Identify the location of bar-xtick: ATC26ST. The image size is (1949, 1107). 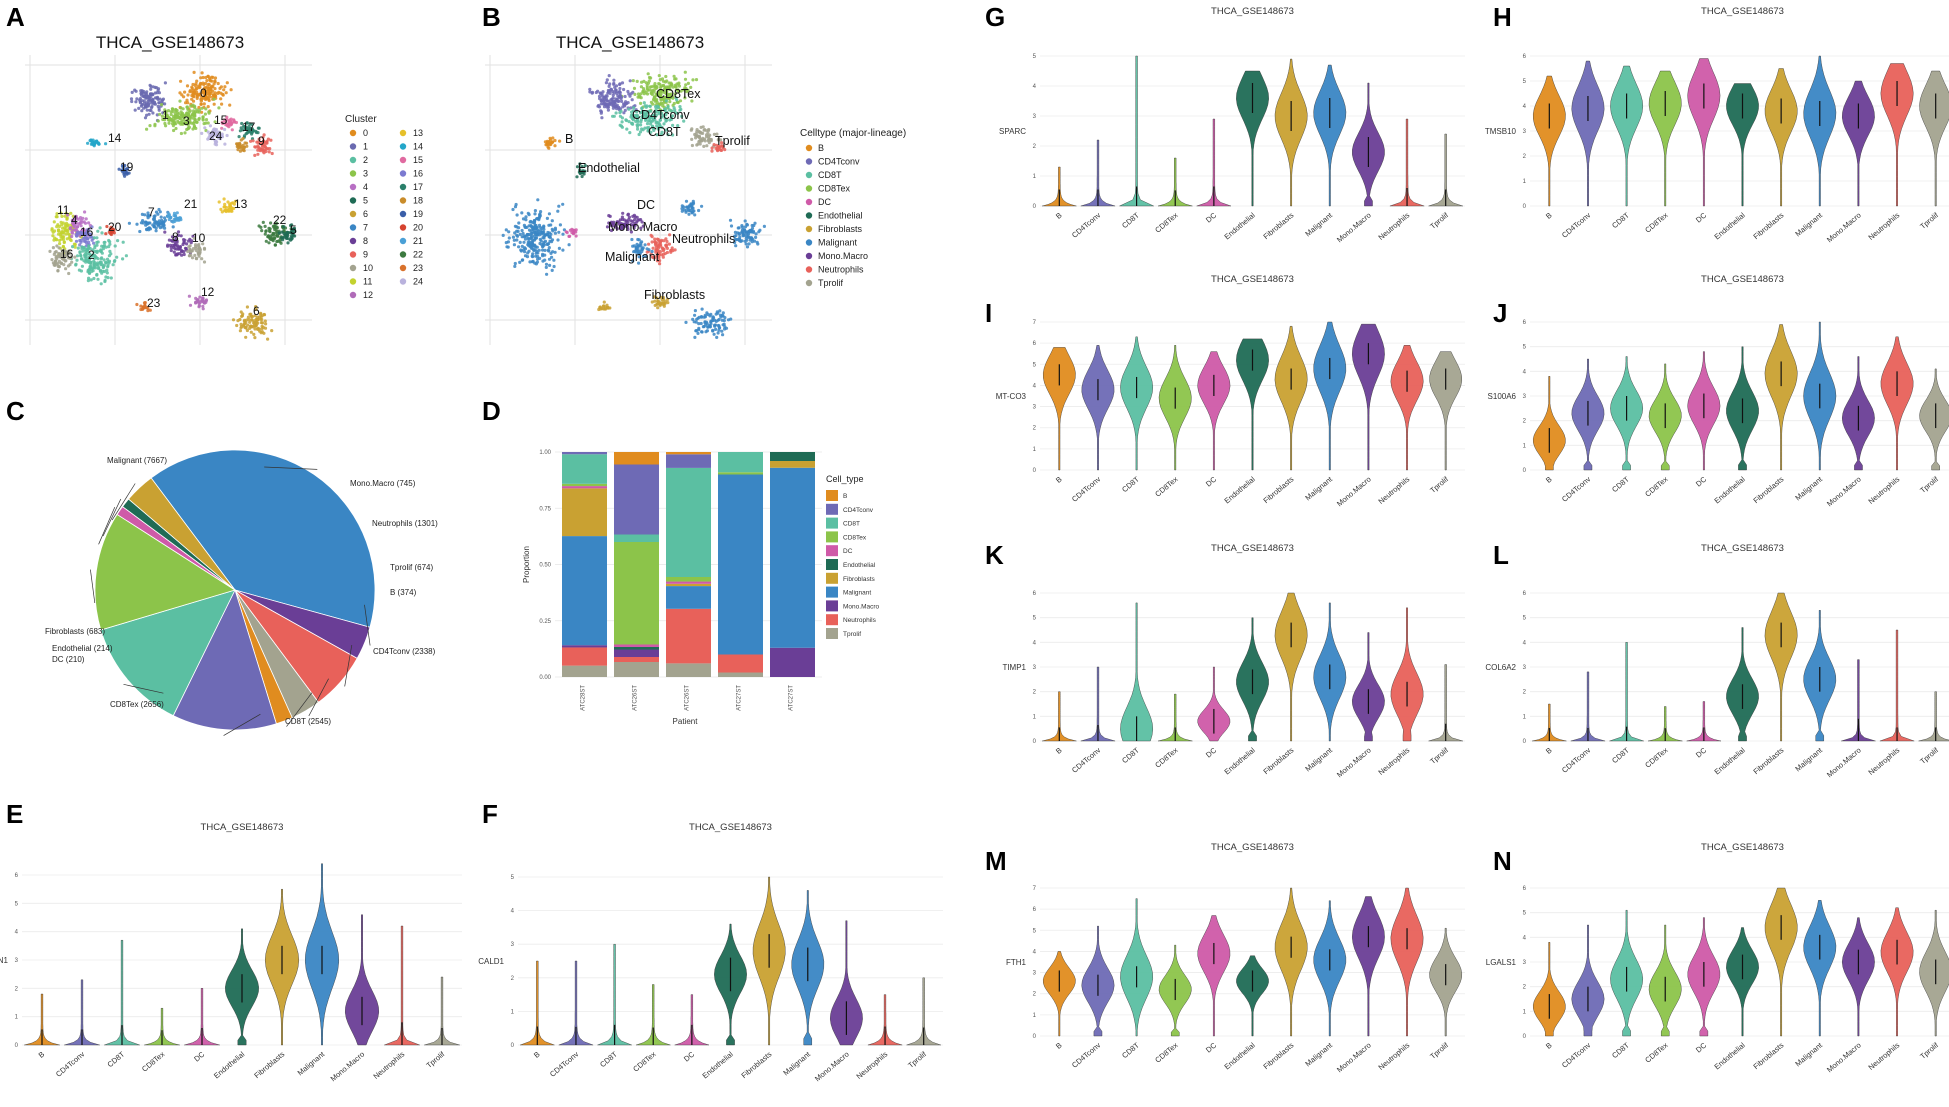
(636, 698).